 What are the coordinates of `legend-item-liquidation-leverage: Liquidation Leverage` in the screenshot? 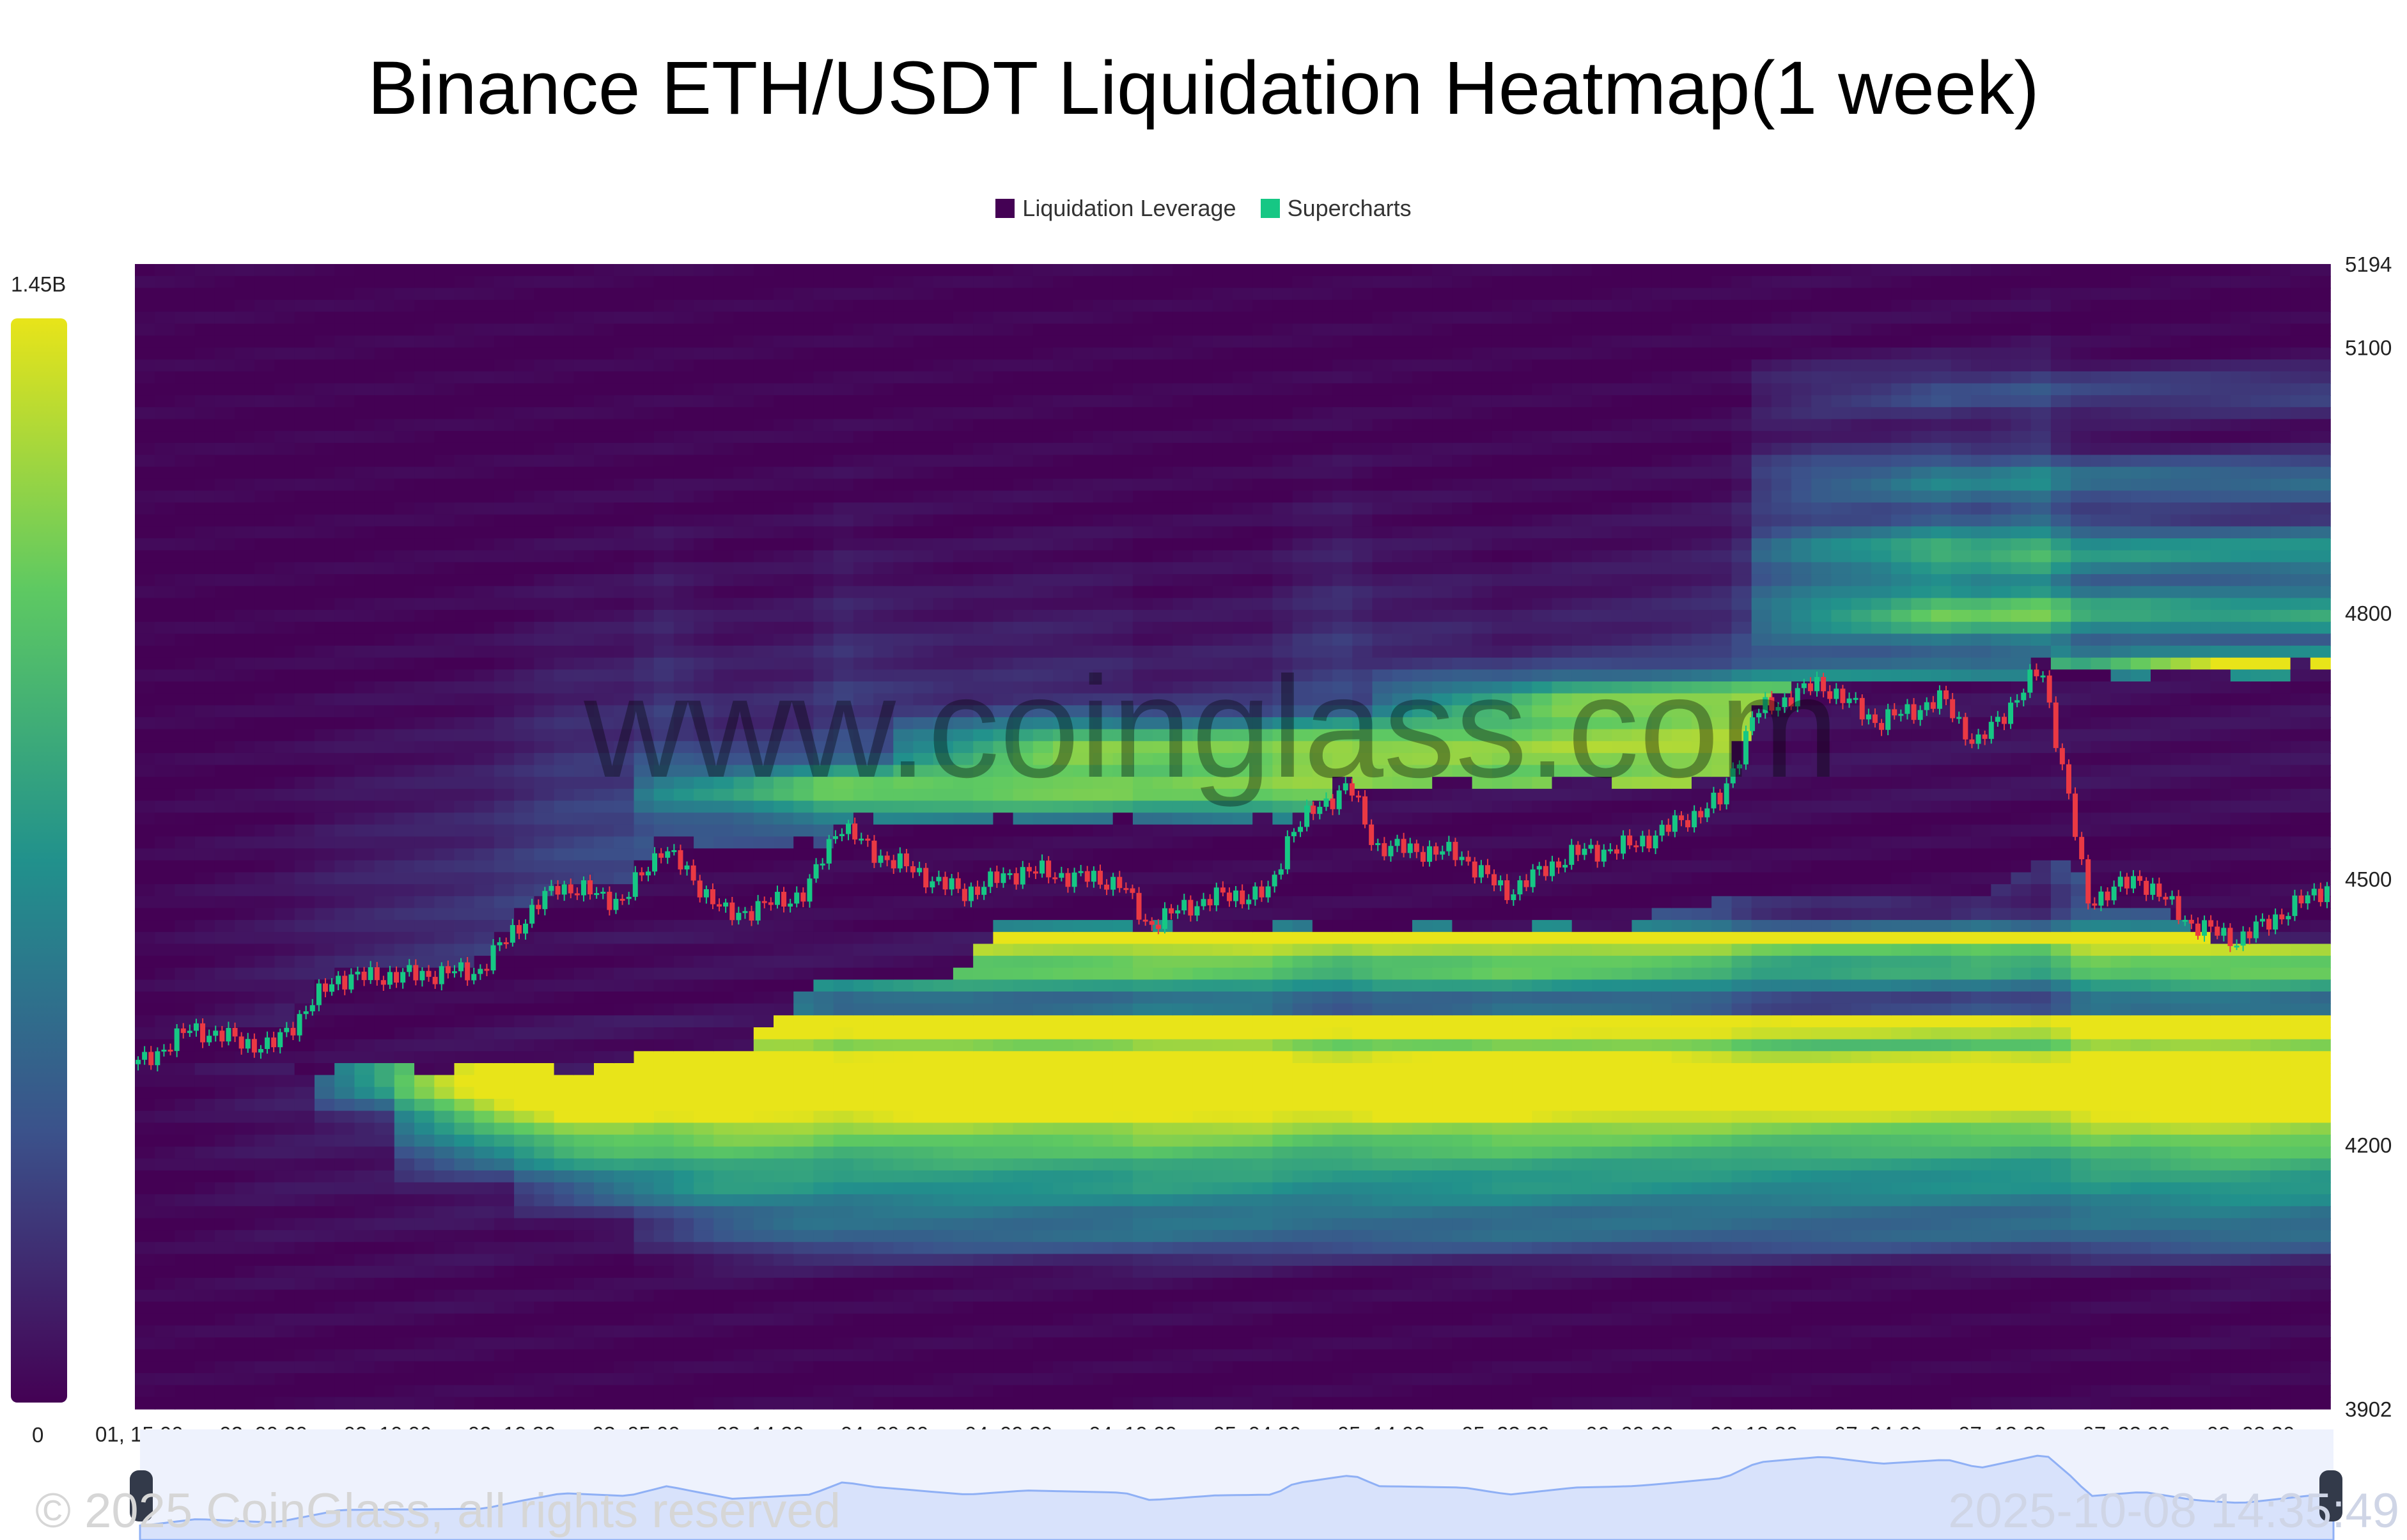 It's located at (1115, 208).